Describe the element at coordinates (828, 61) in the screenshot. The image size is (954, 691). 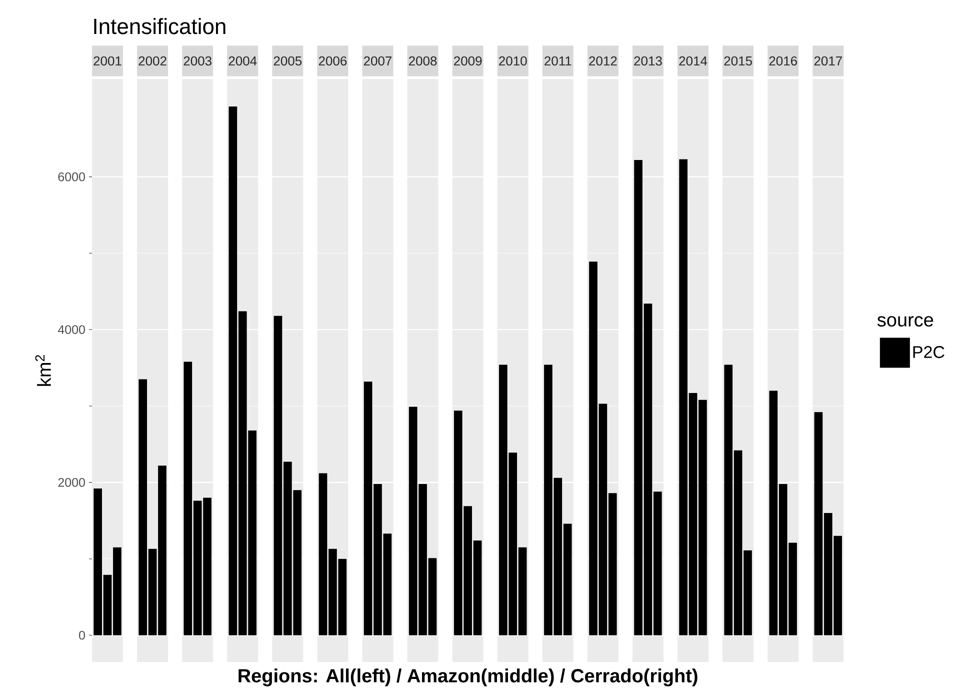
I see `x-tick-label: 2017` at that location.